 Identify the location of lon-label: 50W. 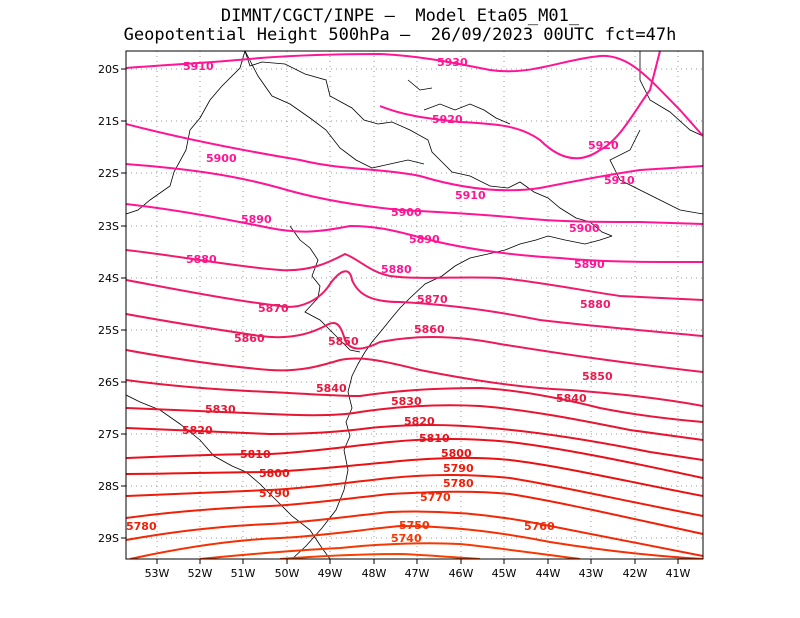
(287, 573).